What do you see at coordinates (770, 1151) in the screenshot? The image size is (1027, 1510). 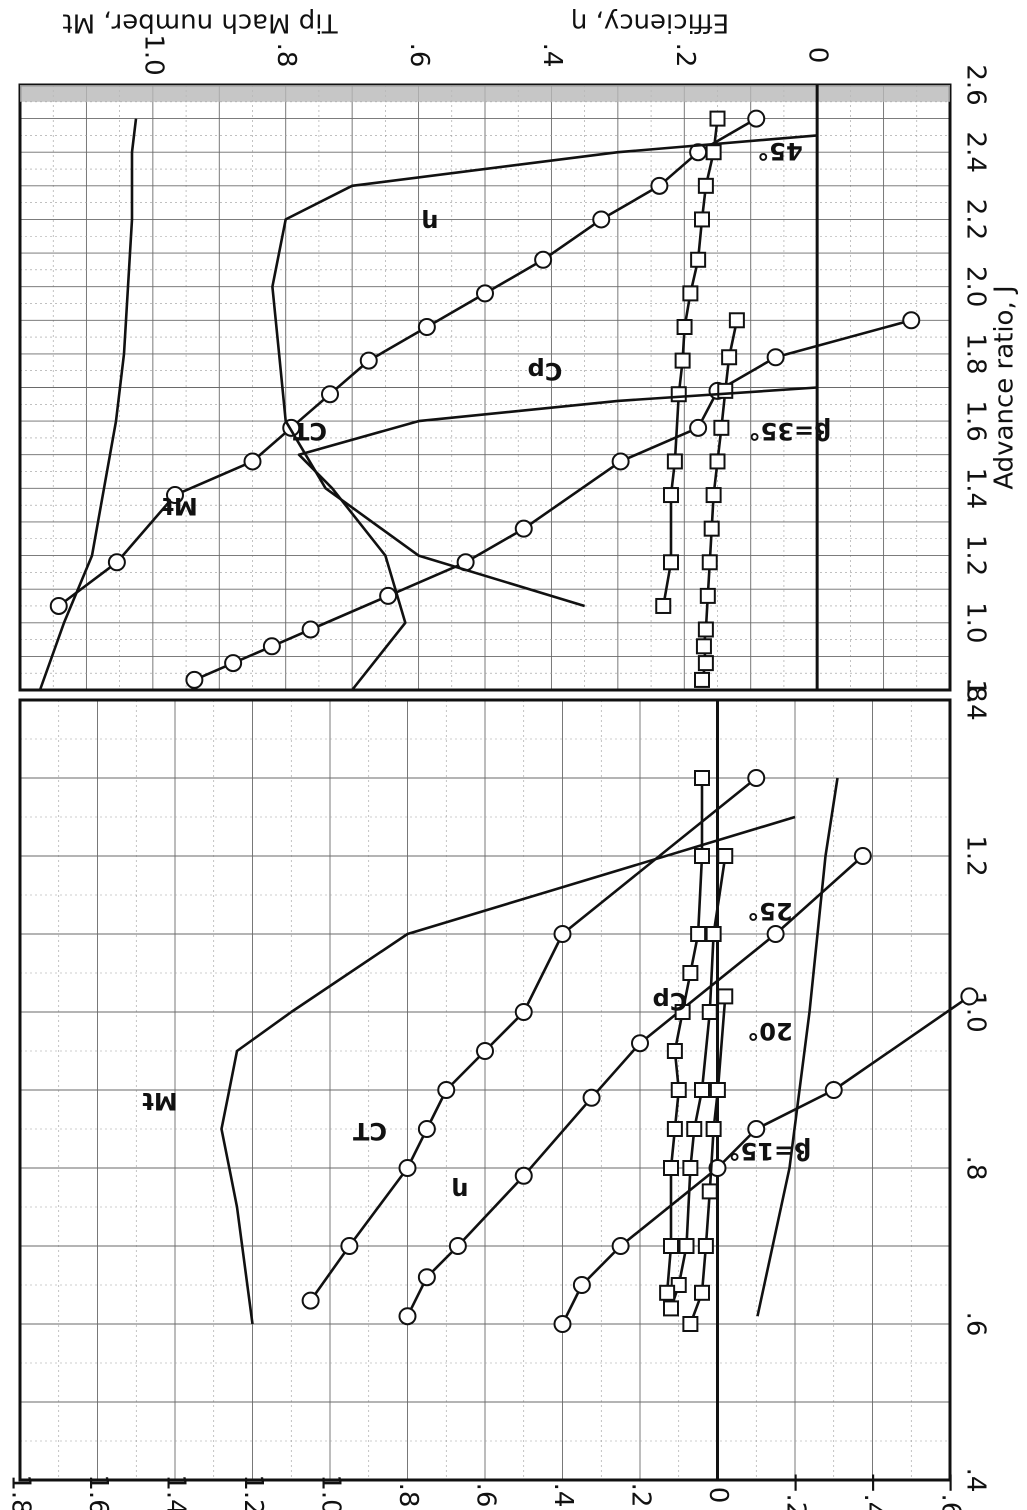 I see `left-beta15-label: β=15°` at bounding box center [770, 1151].